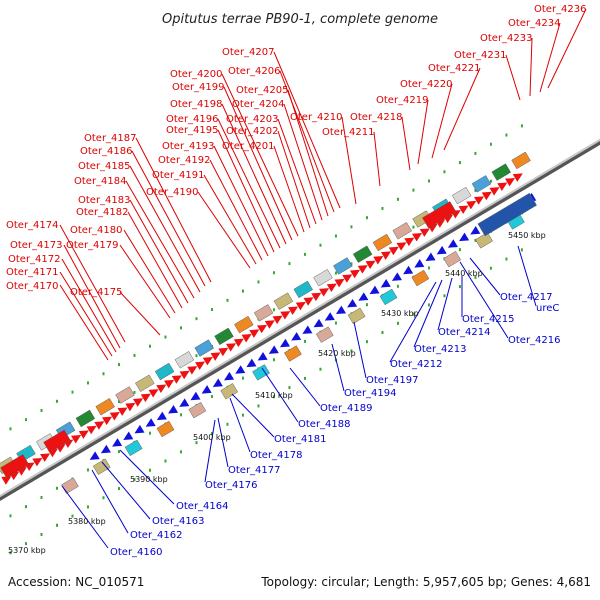 The image size is (600, 600). I want to click on tick-label: 5370 kbp, so click(27, 550).